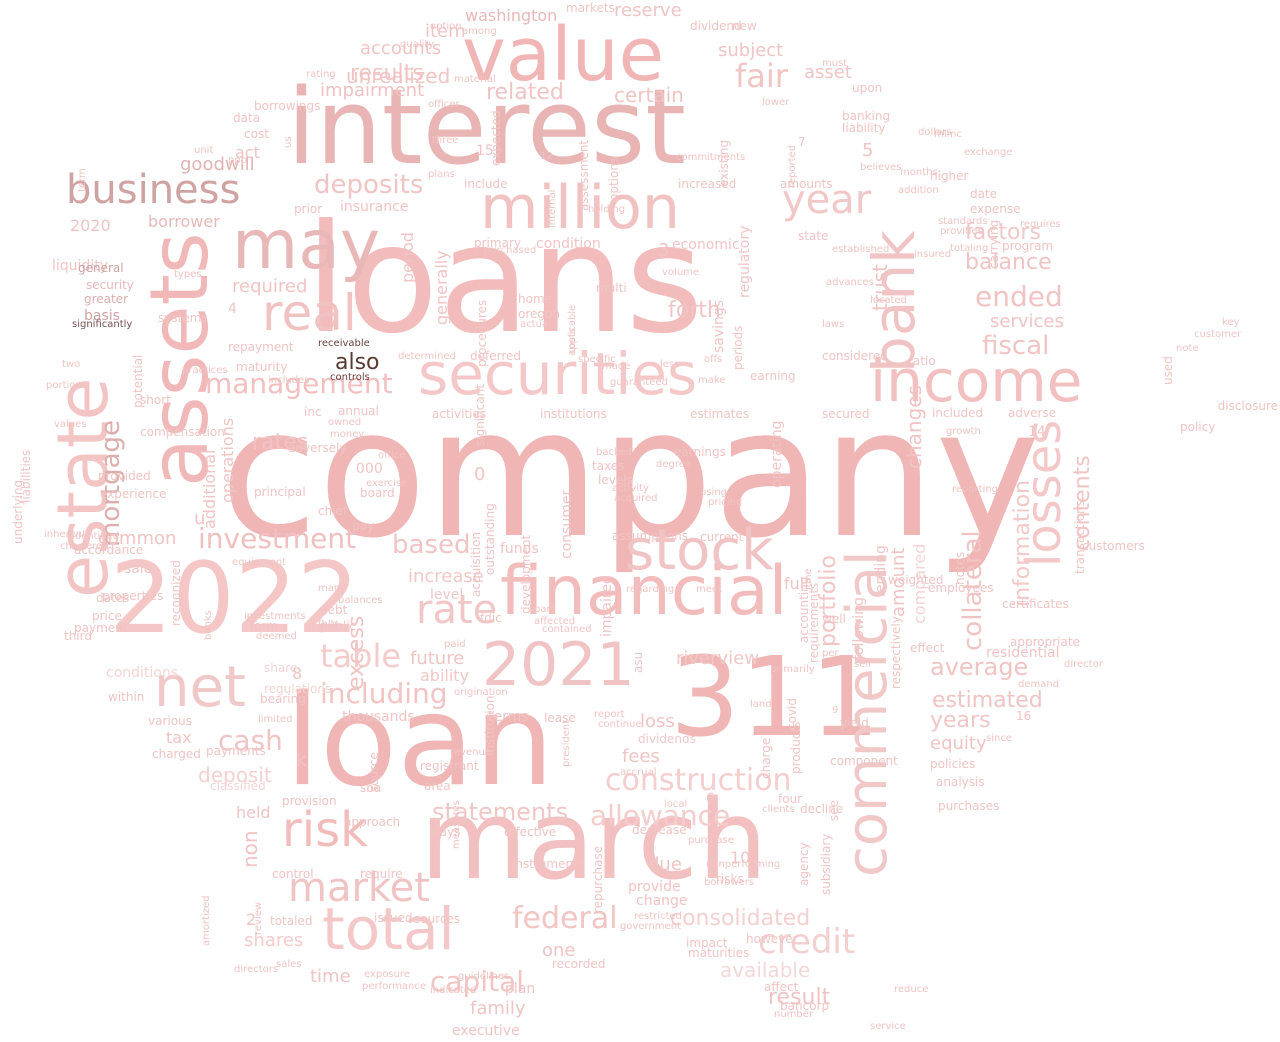 Image resolution: width=1280 pixels, height=1042 pixels. Describe the element at coordinates (861, 249) in the screenshot. I see `word: established` at that location.